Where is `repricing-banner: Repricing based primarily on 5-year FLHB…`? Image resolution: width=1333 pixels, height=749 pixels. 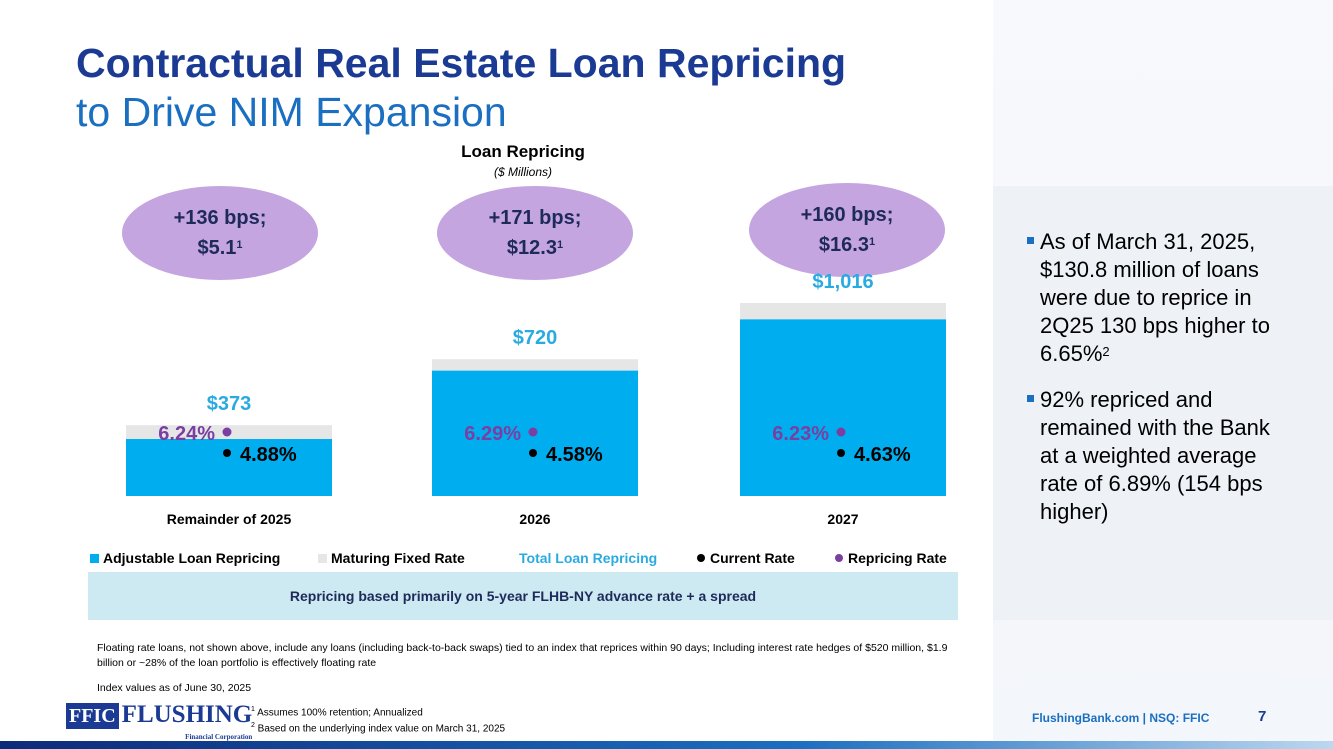 repricing-banner: Repricing based primarily on 5-year FLHB… is located at coordinates (523, 596).